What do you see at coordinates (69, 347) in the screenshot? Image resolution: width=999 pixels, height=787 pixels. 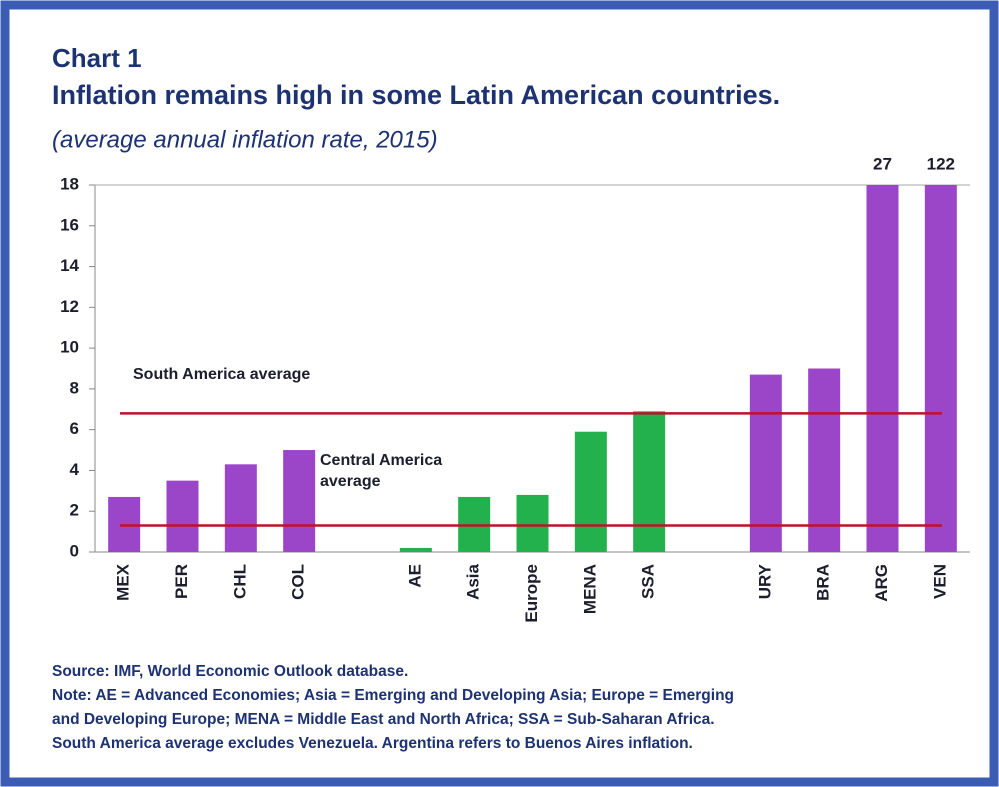 I see `y-tick-label: 10` at bounding box center [69, 347].